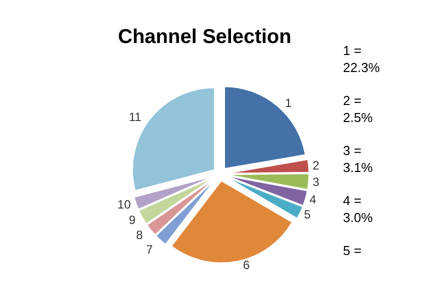  What do you see at coordinates (140, 235) in the screenshot?
I see `slice-label: 8` at bounding box center [140, 235].